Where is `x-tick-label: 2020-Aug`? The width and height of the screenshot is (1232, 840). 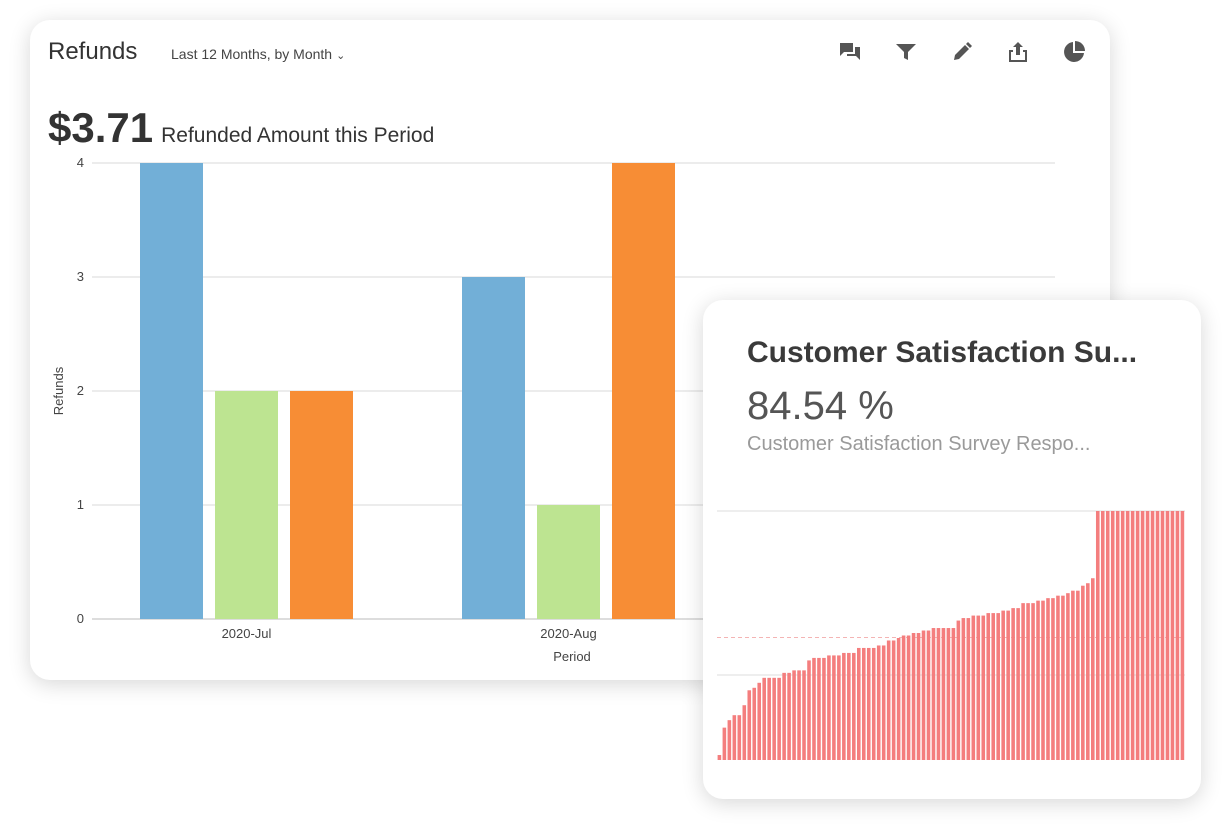 x-tick-label: 2020-Aug is located at coordinates (568, 633).